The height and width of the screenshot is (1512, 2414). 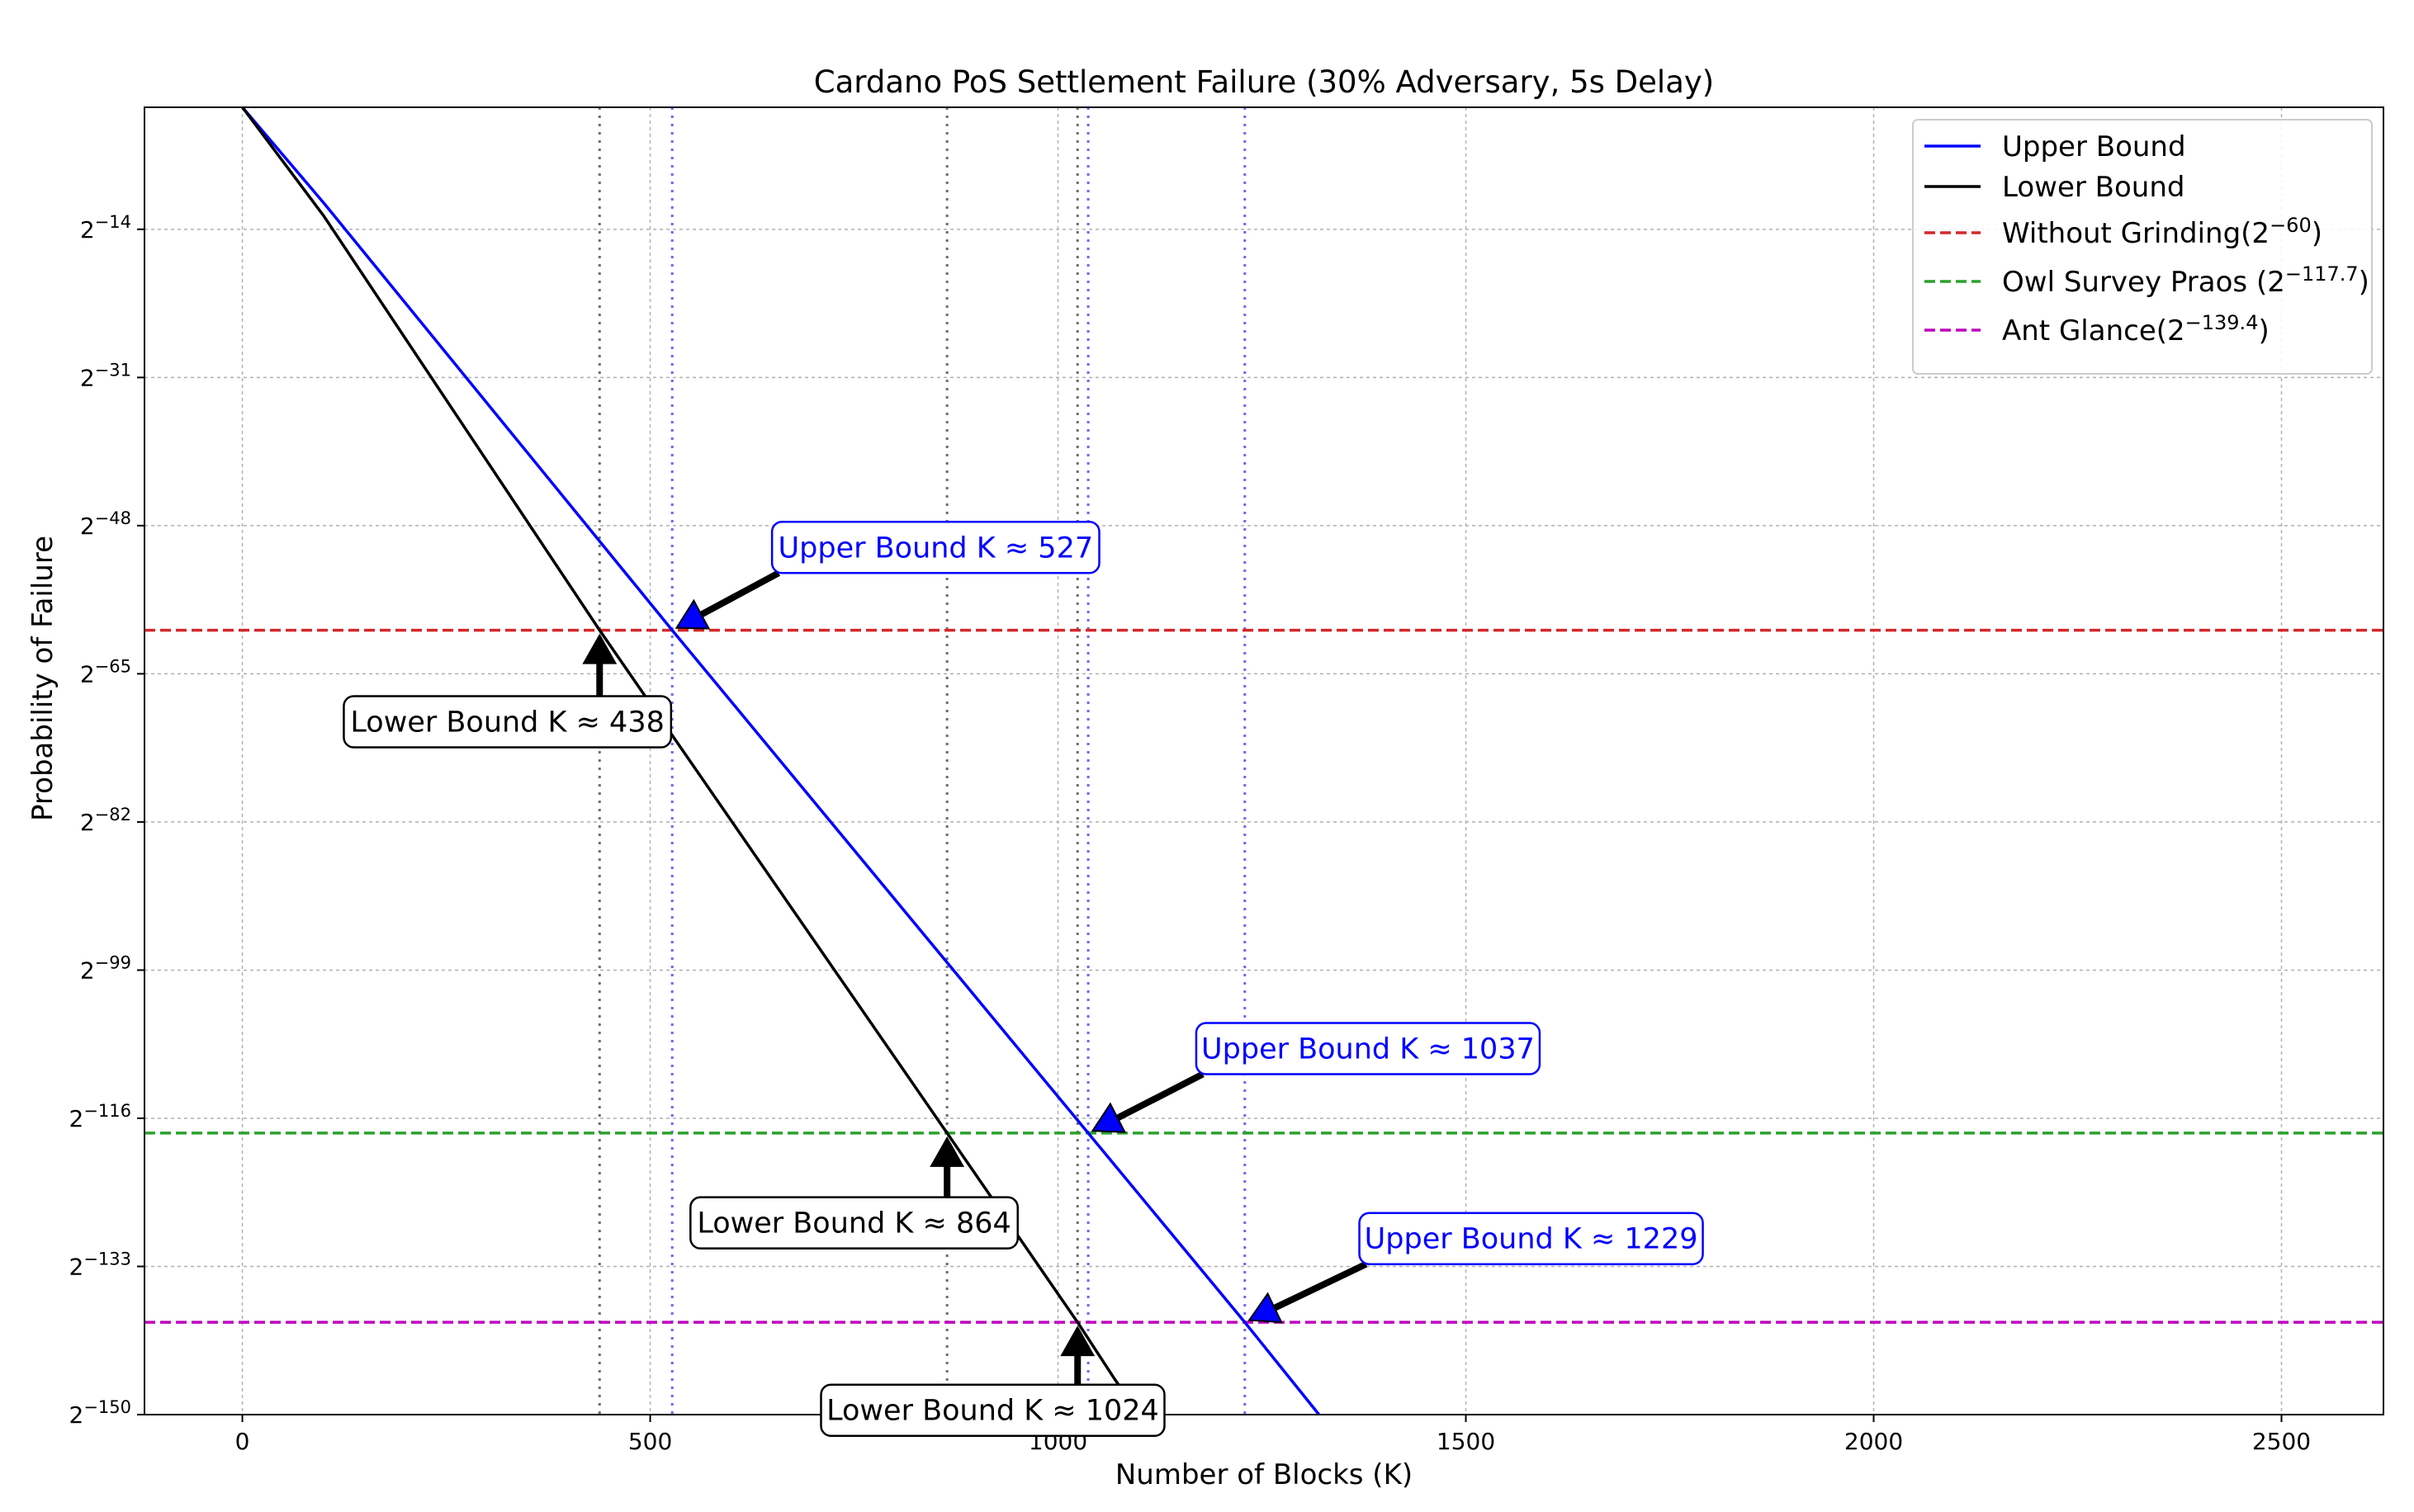 I want to click on annotation-label: Upper Bound K ≈ 527, so click(x=936, y=548).